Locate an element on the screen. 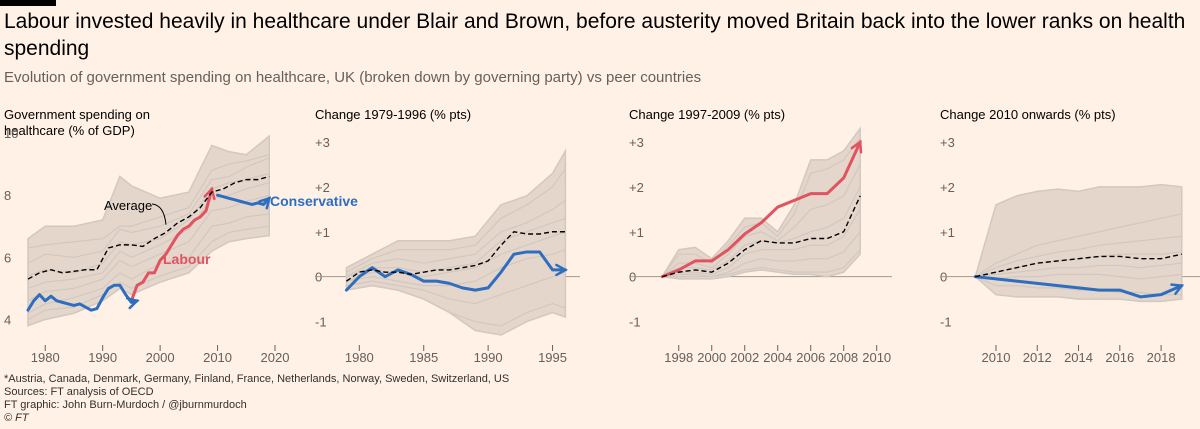 The image size is (1200, 429). y-tick-label: 8 is located at coordinates (7, 195).